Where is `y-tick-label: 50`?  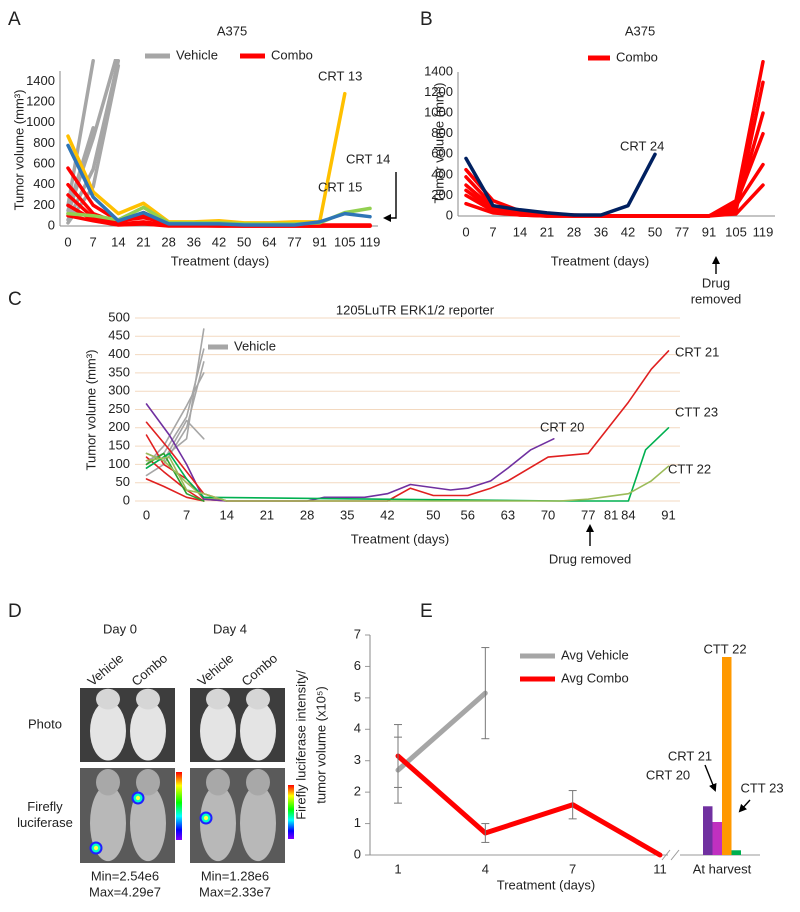
y-tick-label: 50 is located at coordinates (123, 481).